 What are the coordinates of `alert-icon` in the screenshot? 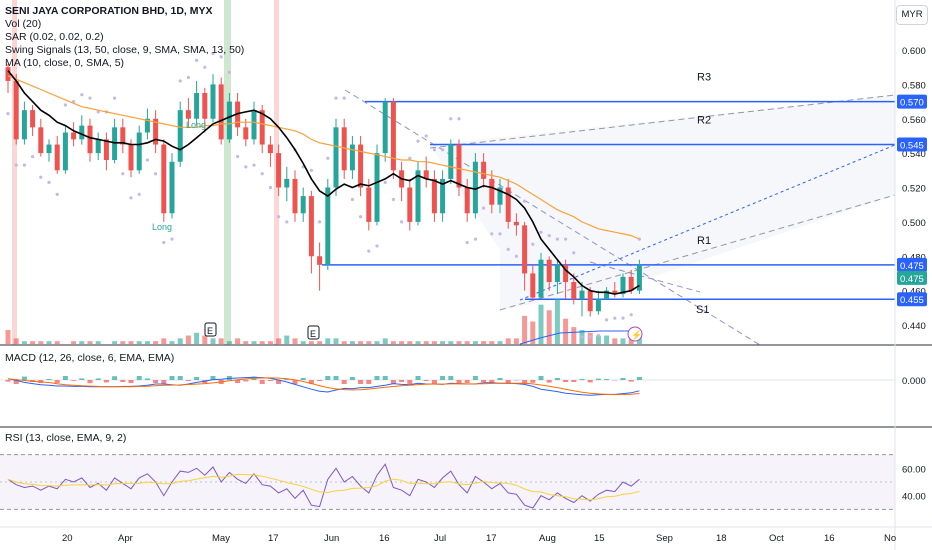 It's located at (635, 334).